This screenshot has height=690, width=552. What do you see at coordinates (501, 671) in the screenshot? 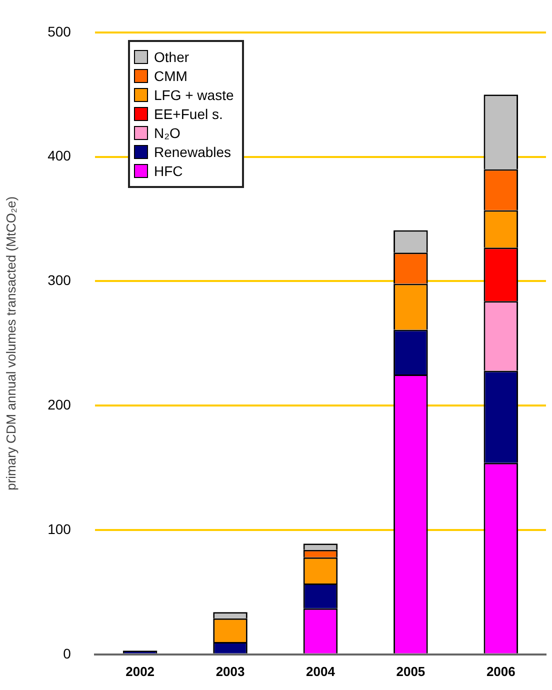
I see `x-tick-label: 2006` at bounding box center [501, 671].